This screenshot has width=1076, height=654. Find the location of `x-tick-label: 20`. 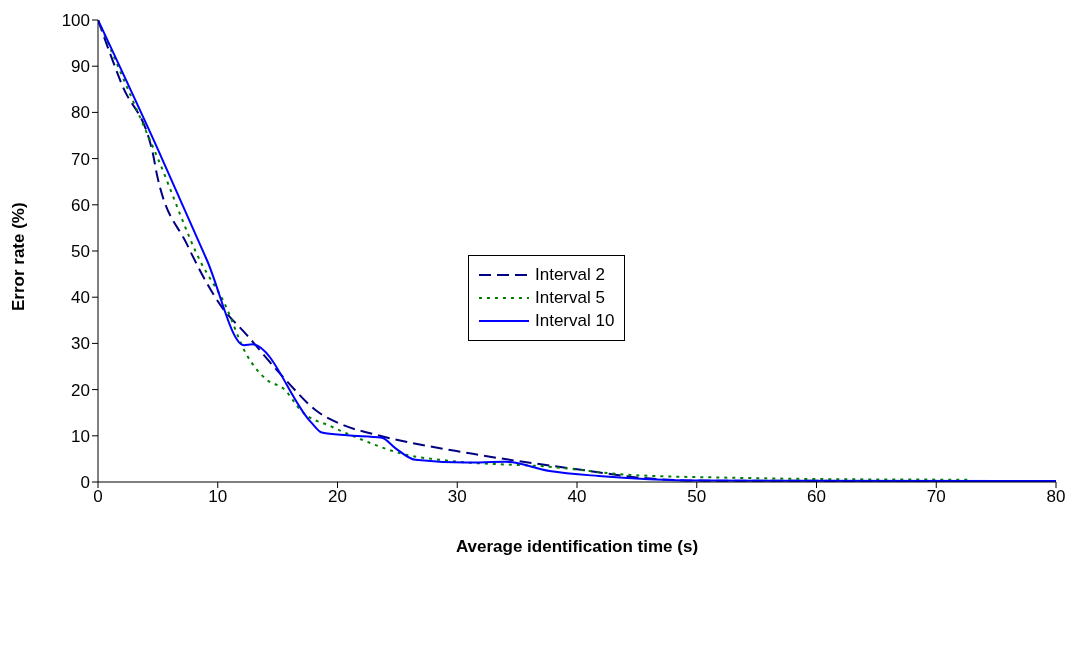

x-tick-label: 20 is located at coordinates (337, 497).